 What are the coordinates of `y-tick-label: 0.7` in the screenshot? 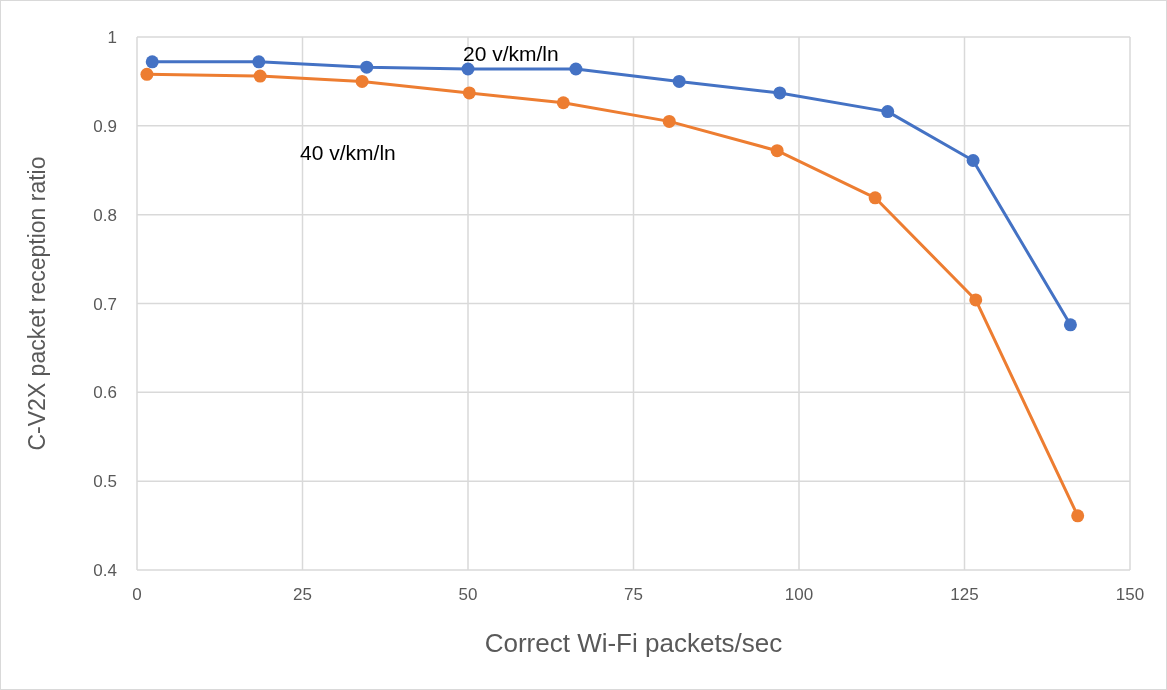 It's located at (105, 304).